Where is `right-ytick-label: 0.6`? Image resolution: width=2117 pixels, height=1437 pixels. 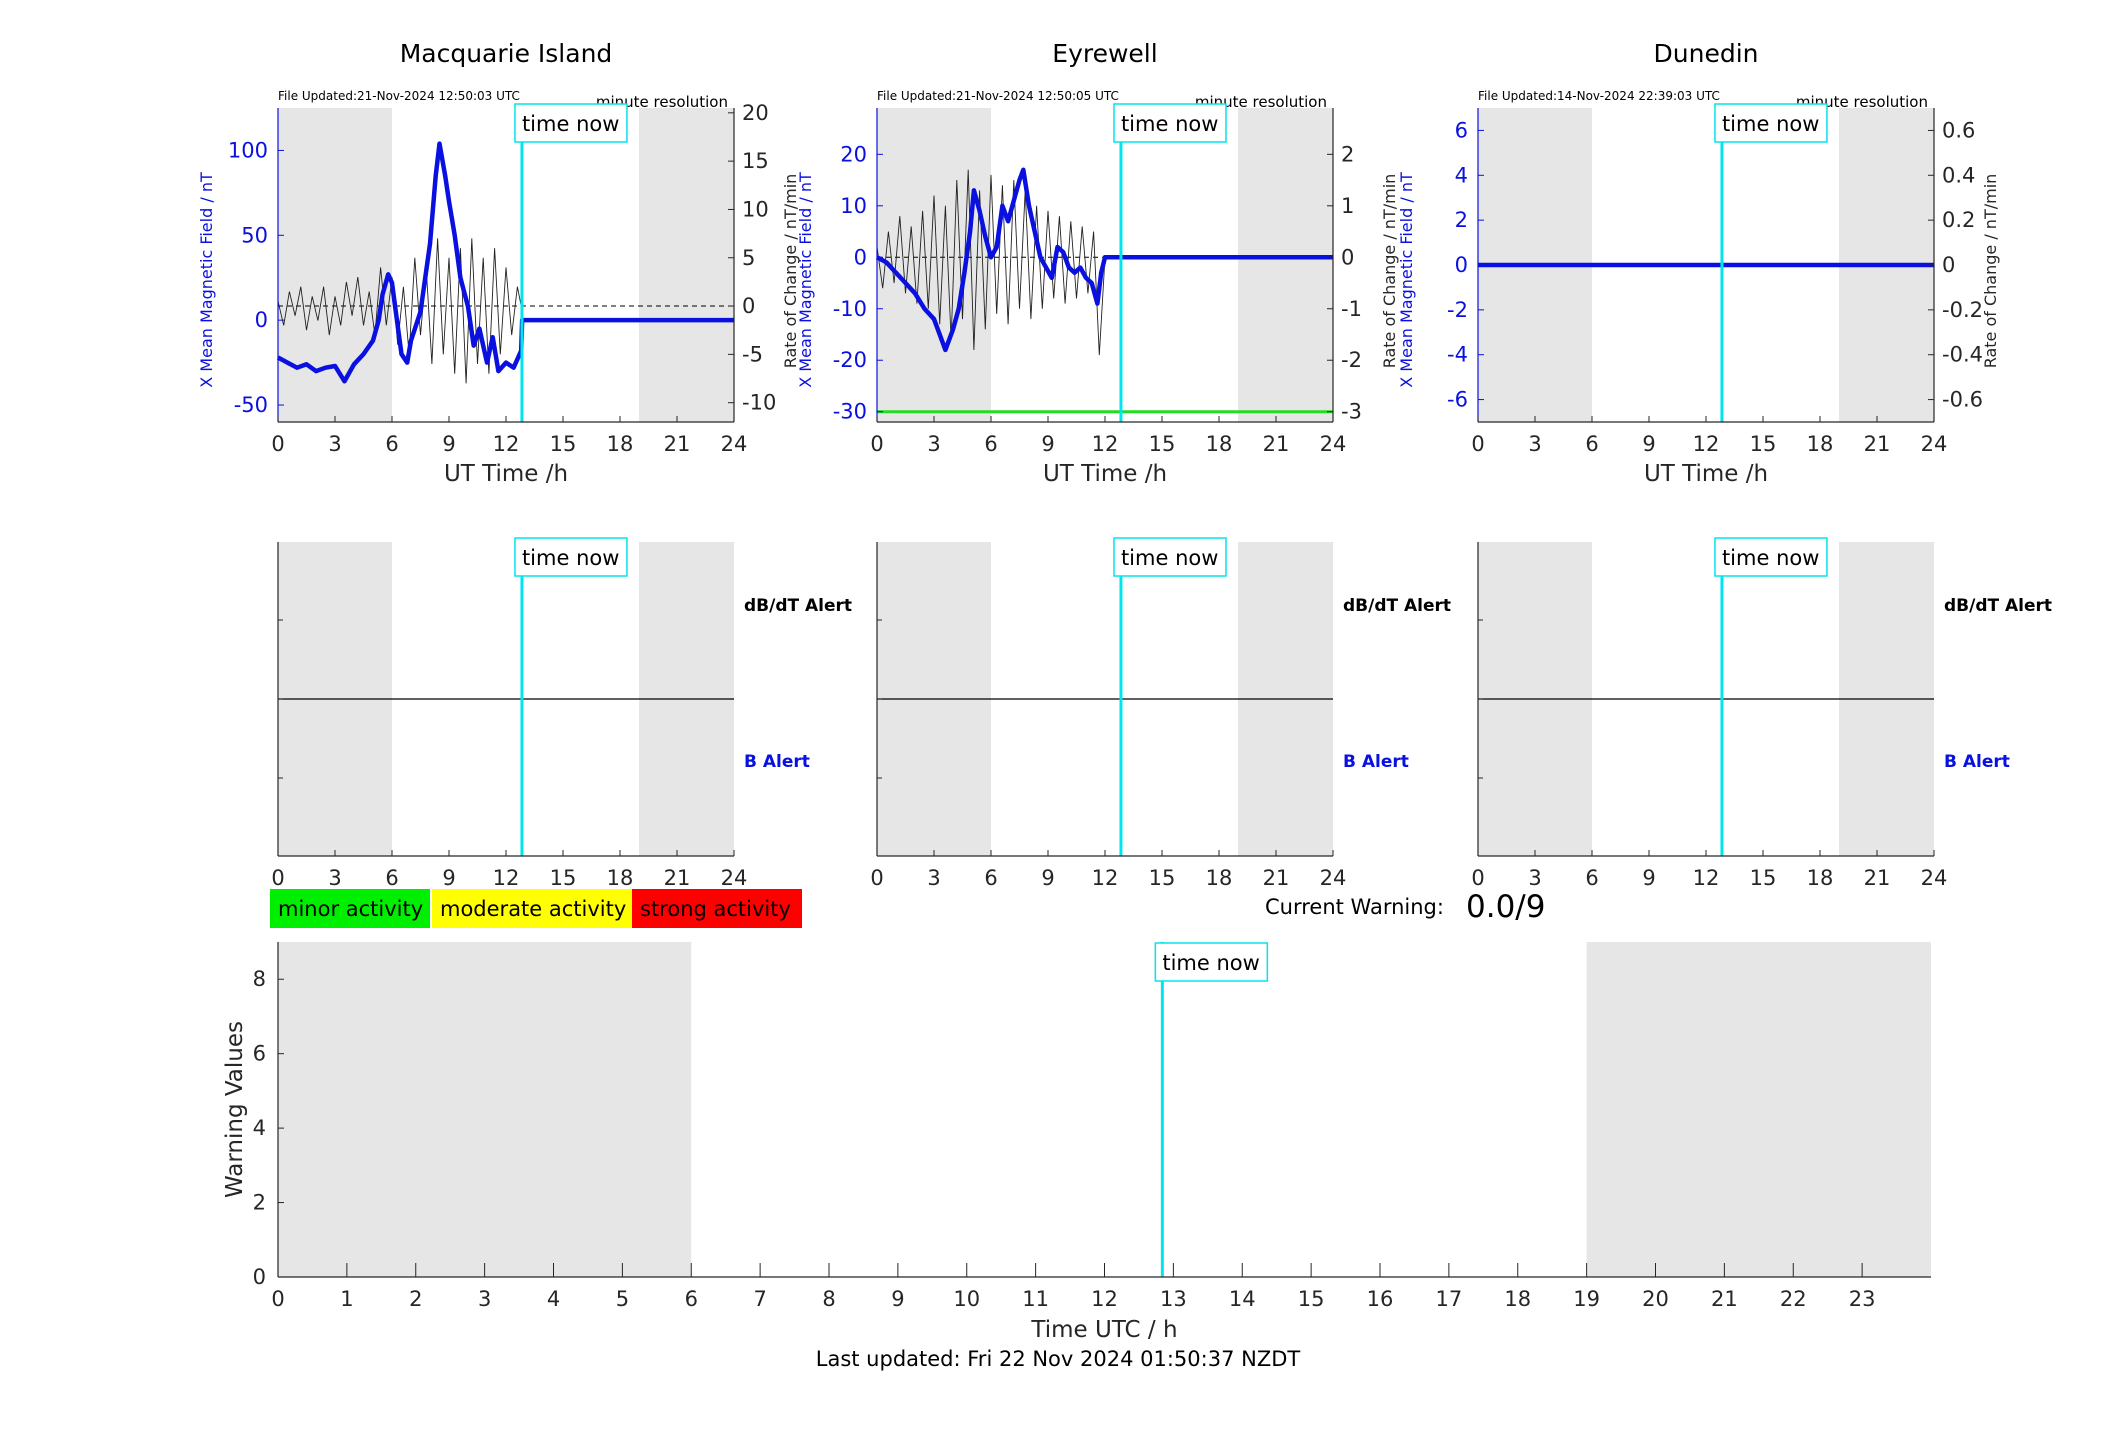
right-ytick-label: 0.6 is located at coordinates (1958, 130).